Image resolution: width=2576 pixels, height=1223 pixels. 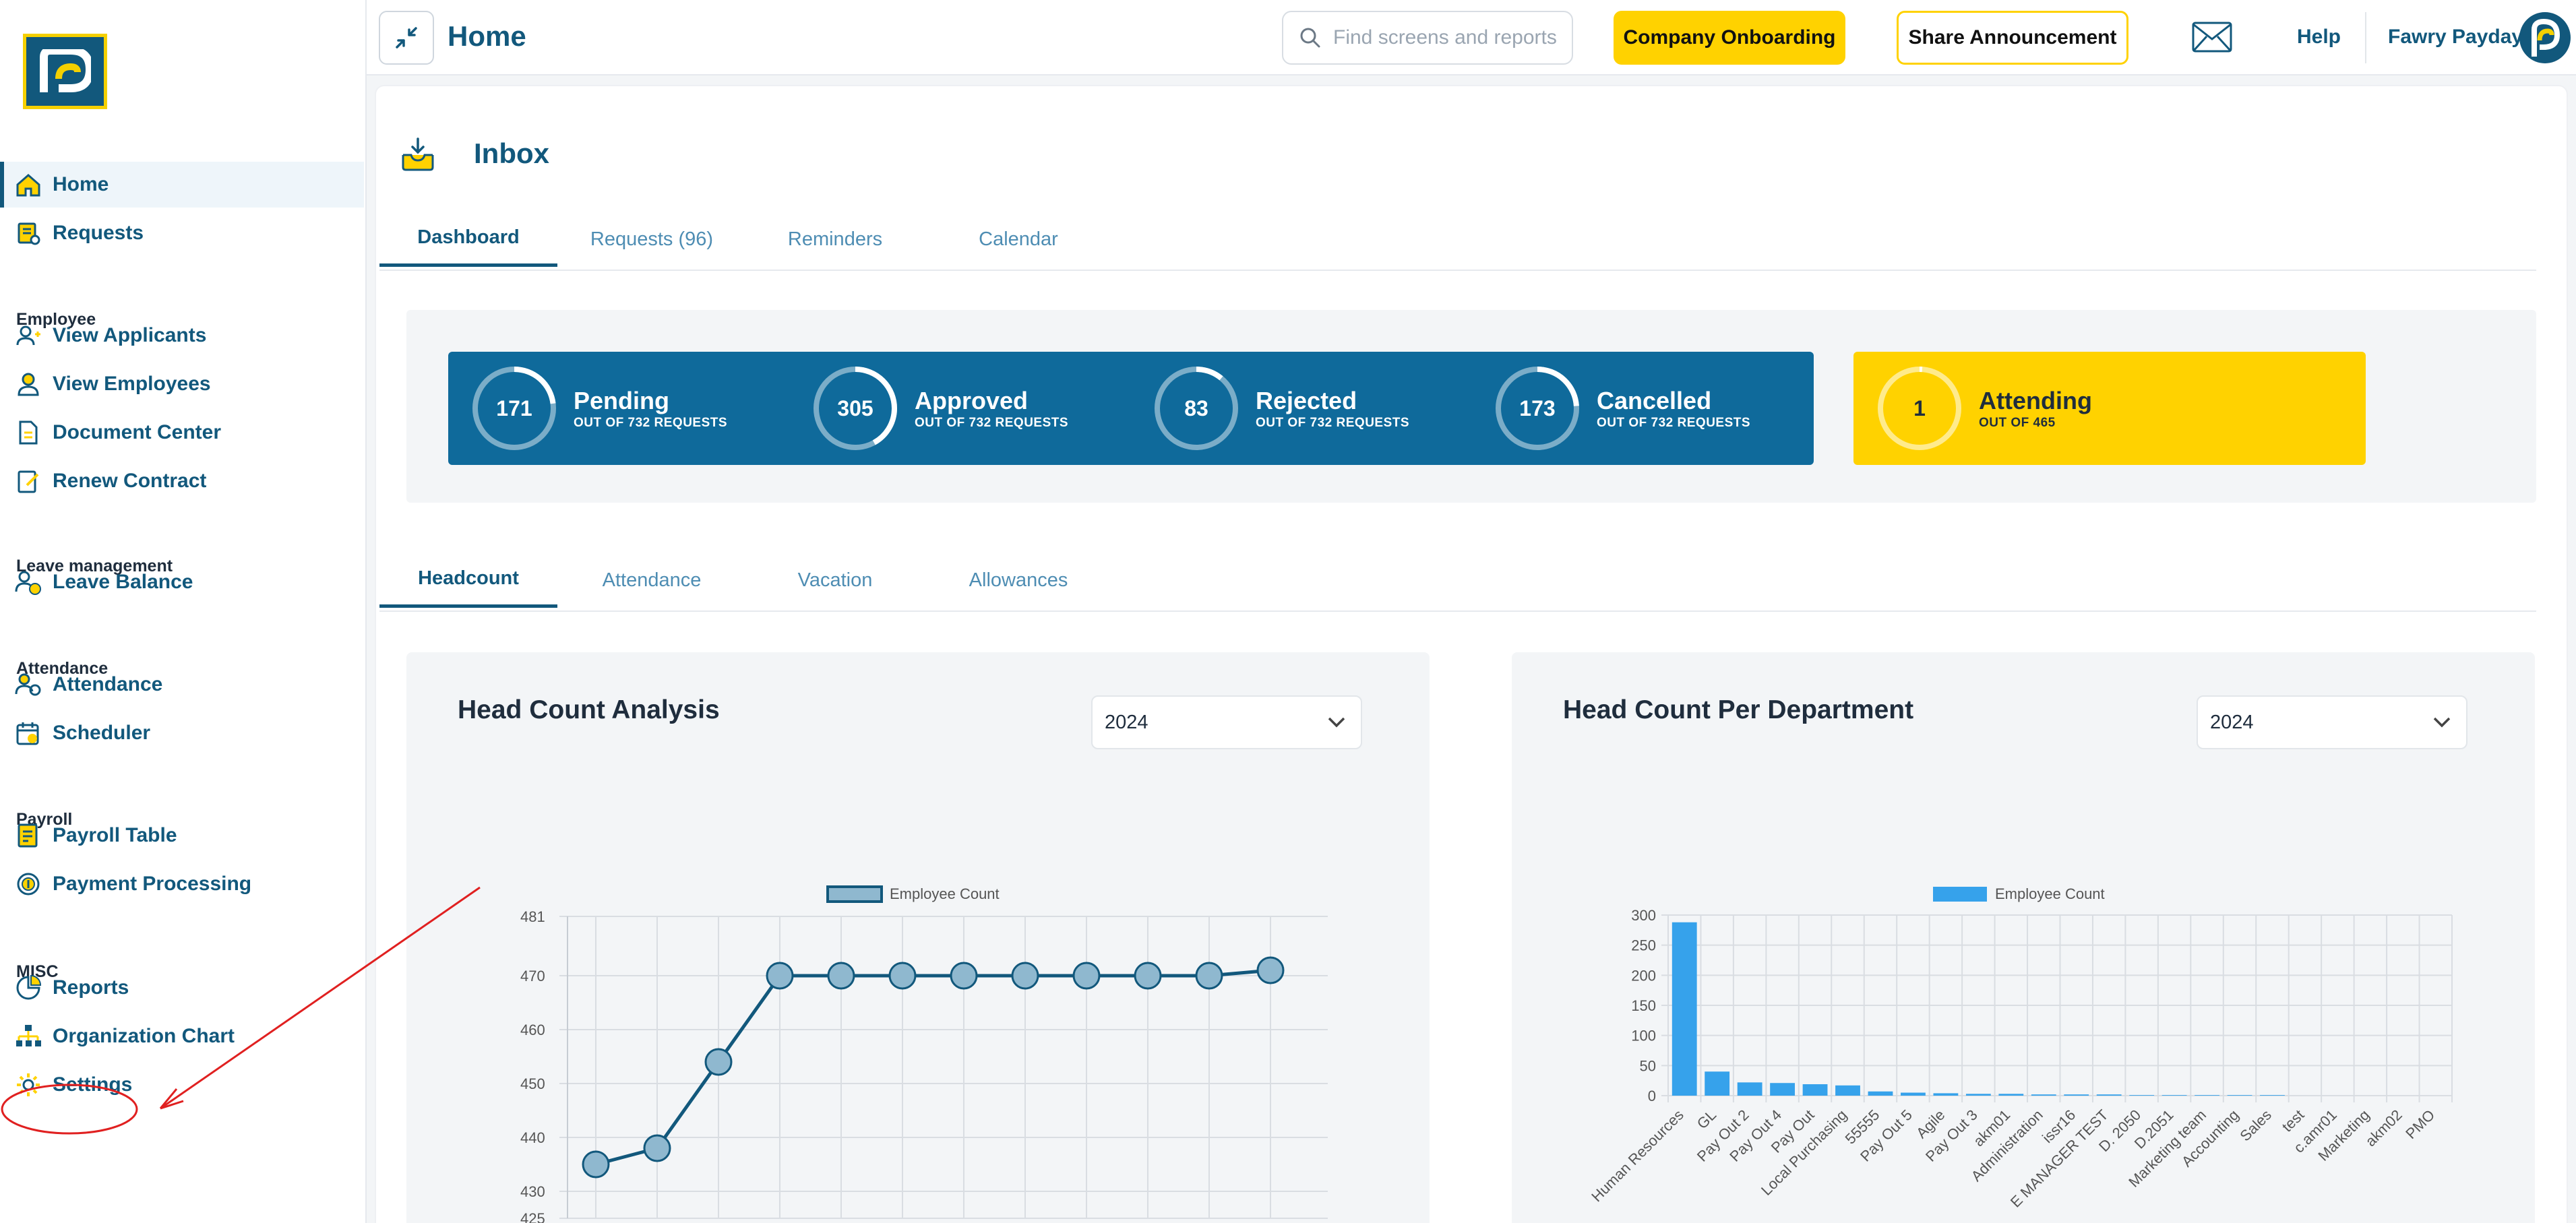 What do you see at coordinates (1458, 611) in the screenshot?
I see `analytics-tabs-divider` at bounding box center [1458, 611].